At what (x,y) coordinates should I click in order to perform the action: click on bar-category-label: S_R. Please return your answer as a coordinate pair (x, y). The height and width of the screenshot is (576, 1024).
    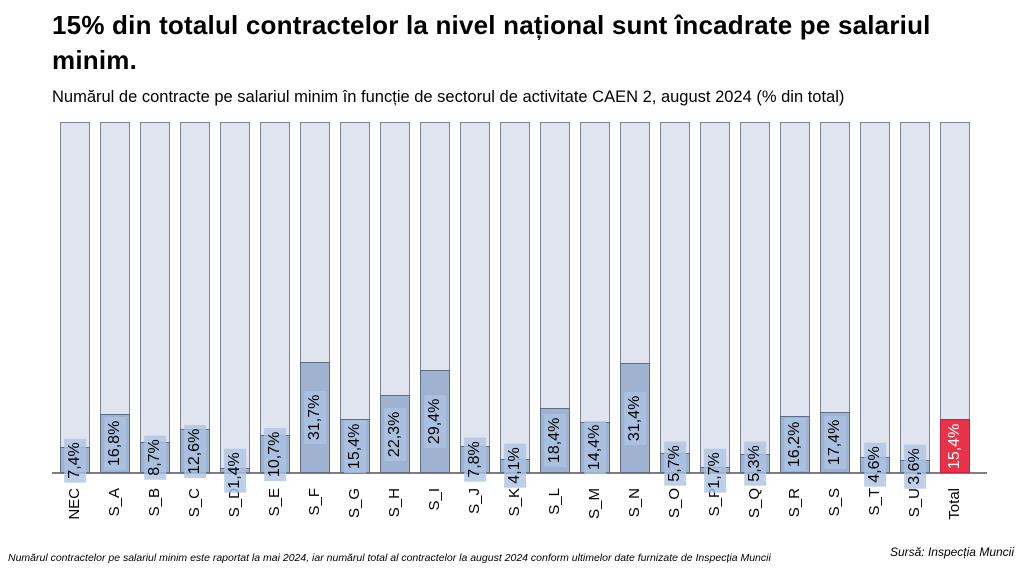
    Looking at the image, I should click on (794, 503).